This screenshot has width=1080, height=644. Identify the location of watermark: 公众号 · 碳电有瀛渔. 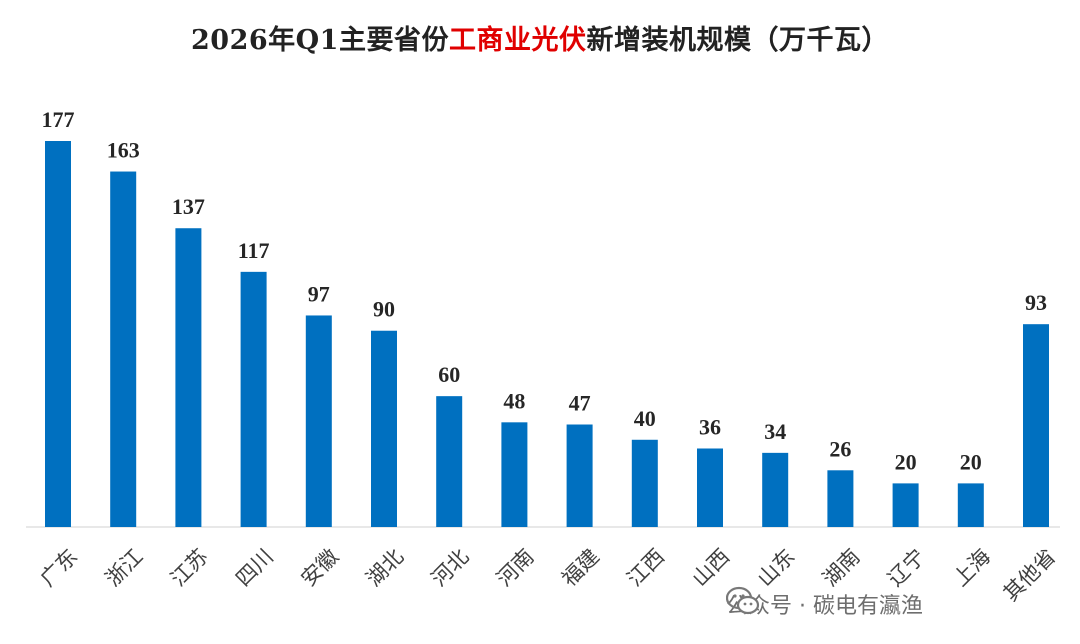
(824, 604).